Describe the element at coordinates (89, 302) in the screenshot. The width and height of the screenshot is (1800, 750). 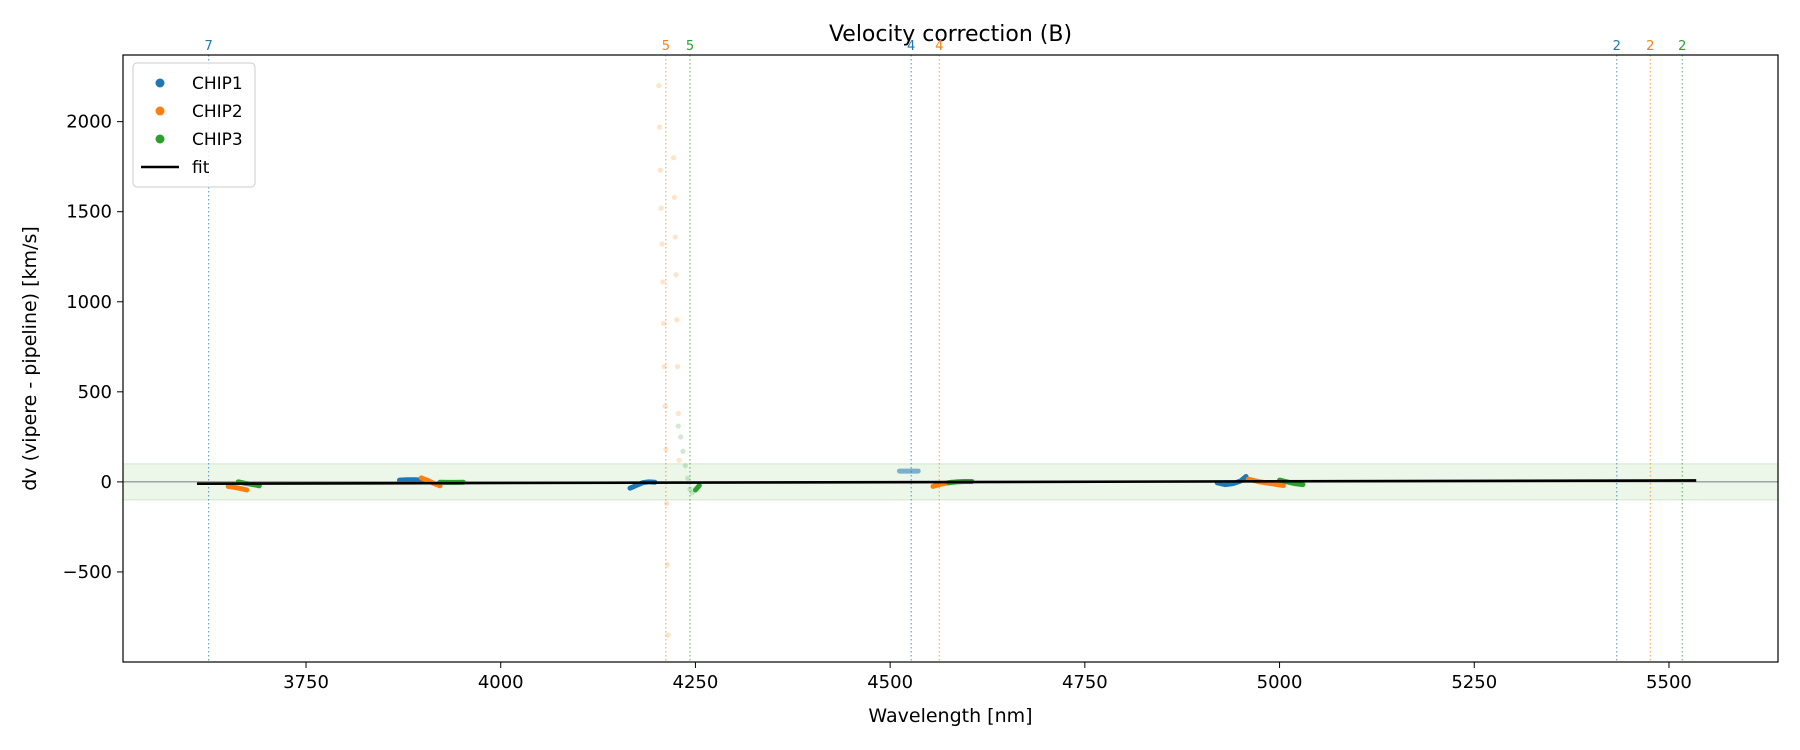
I see `y-tick-label: 1000` at that location.